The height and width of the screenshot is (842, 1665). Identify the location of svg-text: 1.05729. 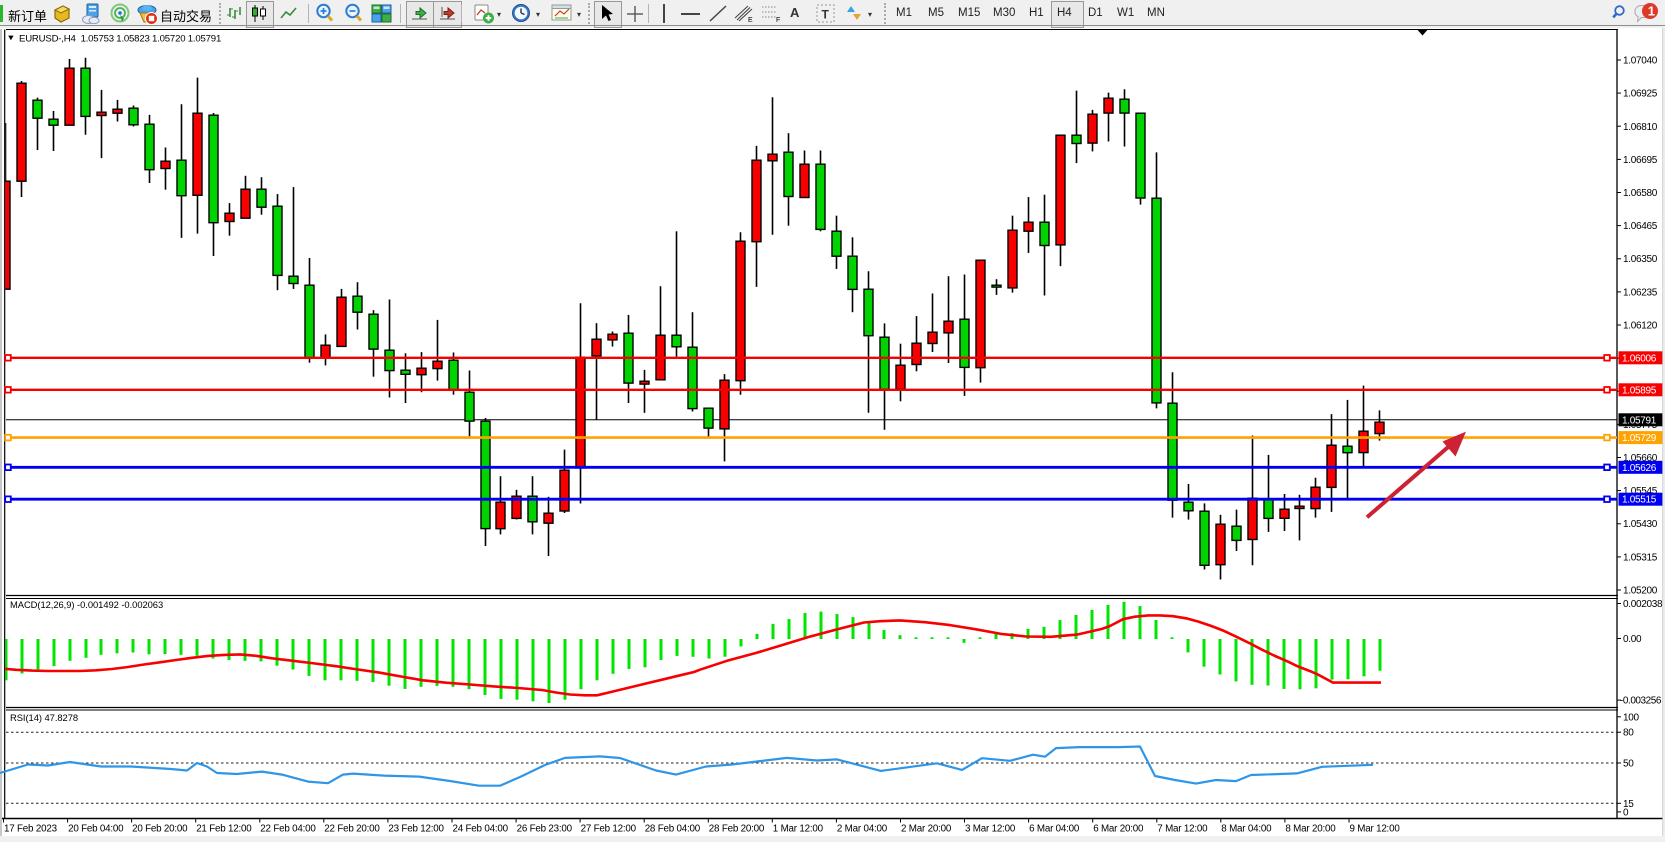
(1639, 438).